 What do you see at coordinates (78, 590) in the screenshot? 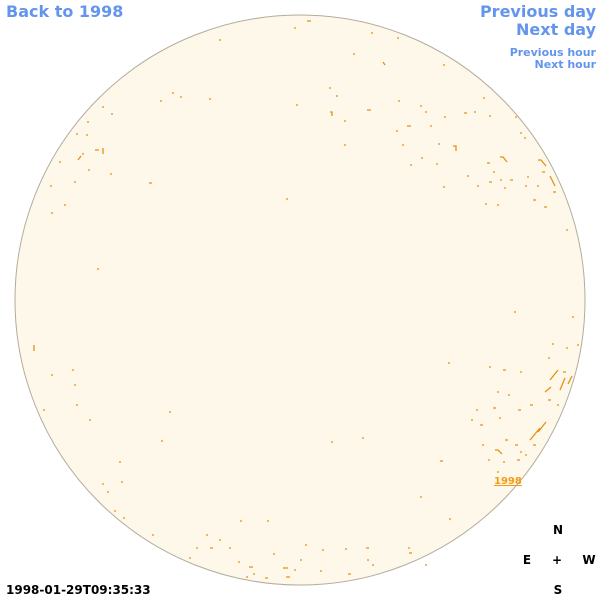
I see `timestamp: 1998-01-29T09:35:33` at bounding box center [78, 590].